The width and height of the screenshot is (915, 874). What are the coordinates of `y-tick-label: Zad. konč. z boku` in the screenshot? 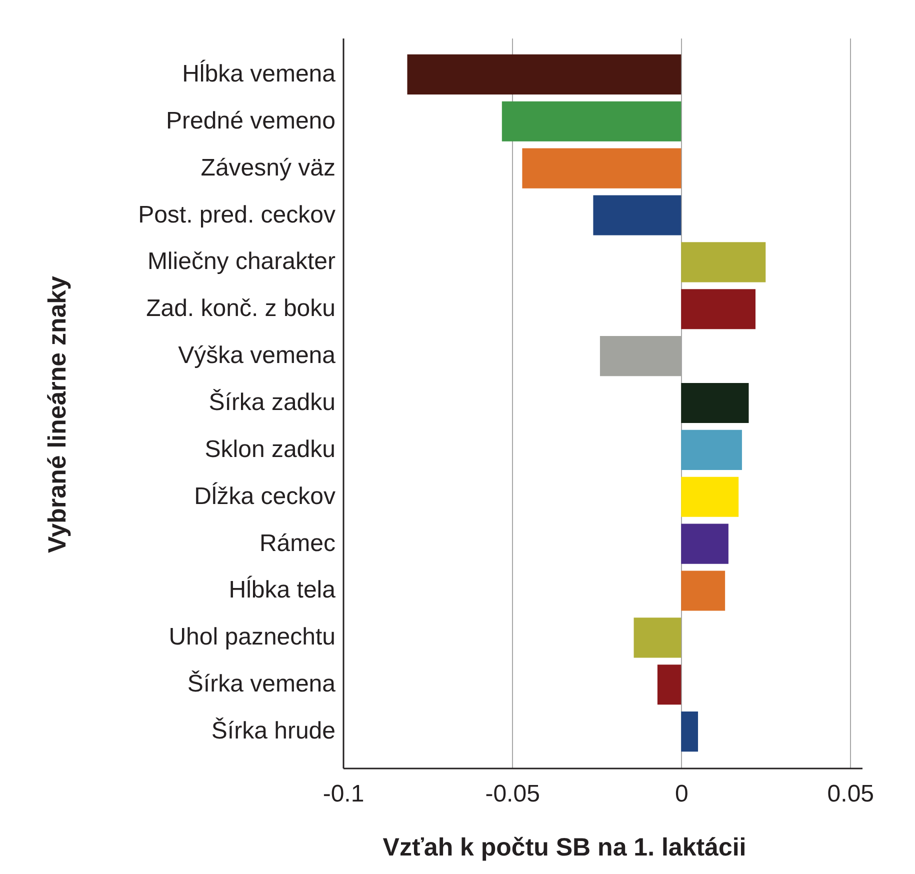 It's located at (241, 308).